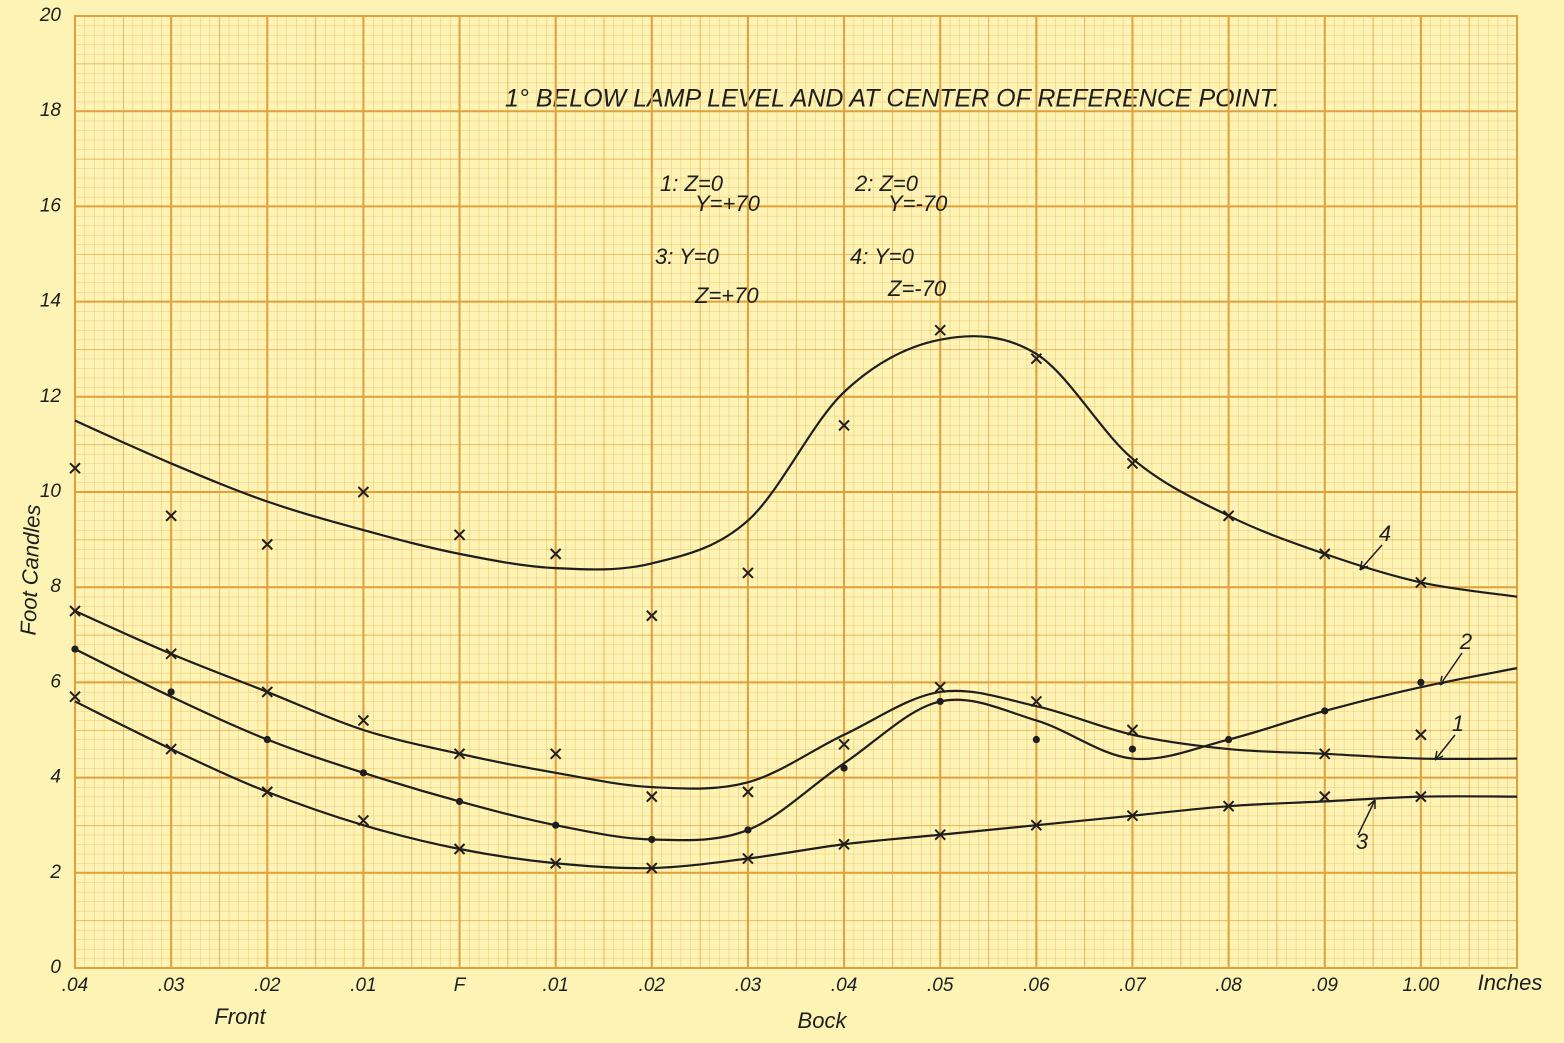 The width and height of the screenshot is (1564, 1043). Describe the element at coordinates (1385, 533) in the screenshot. I see `curve-label: 4` at that location.